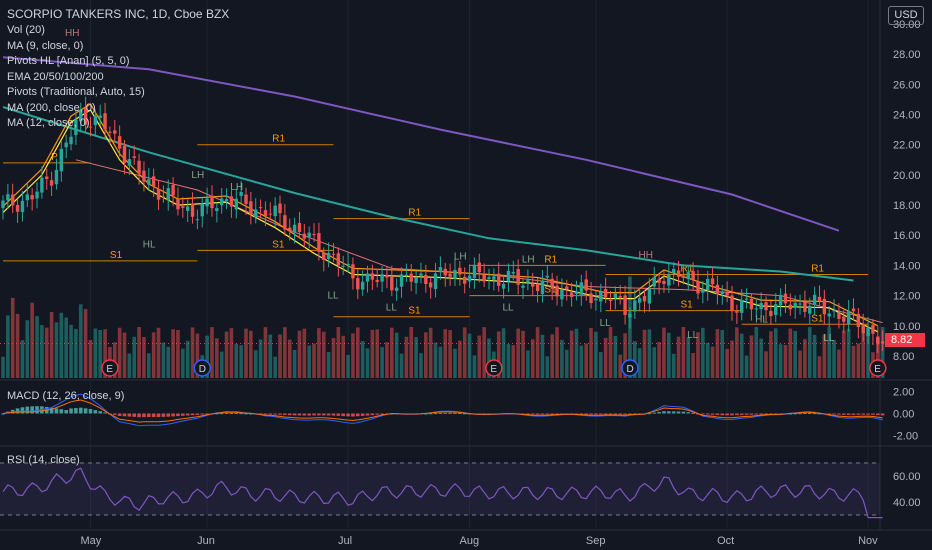 Image resolution: width=932 pixels, height=550 pixels. What do you see at coordinates (414, 311) in the screenshot?
I see `pivot-label: S1` at bounding box center [414, 311].